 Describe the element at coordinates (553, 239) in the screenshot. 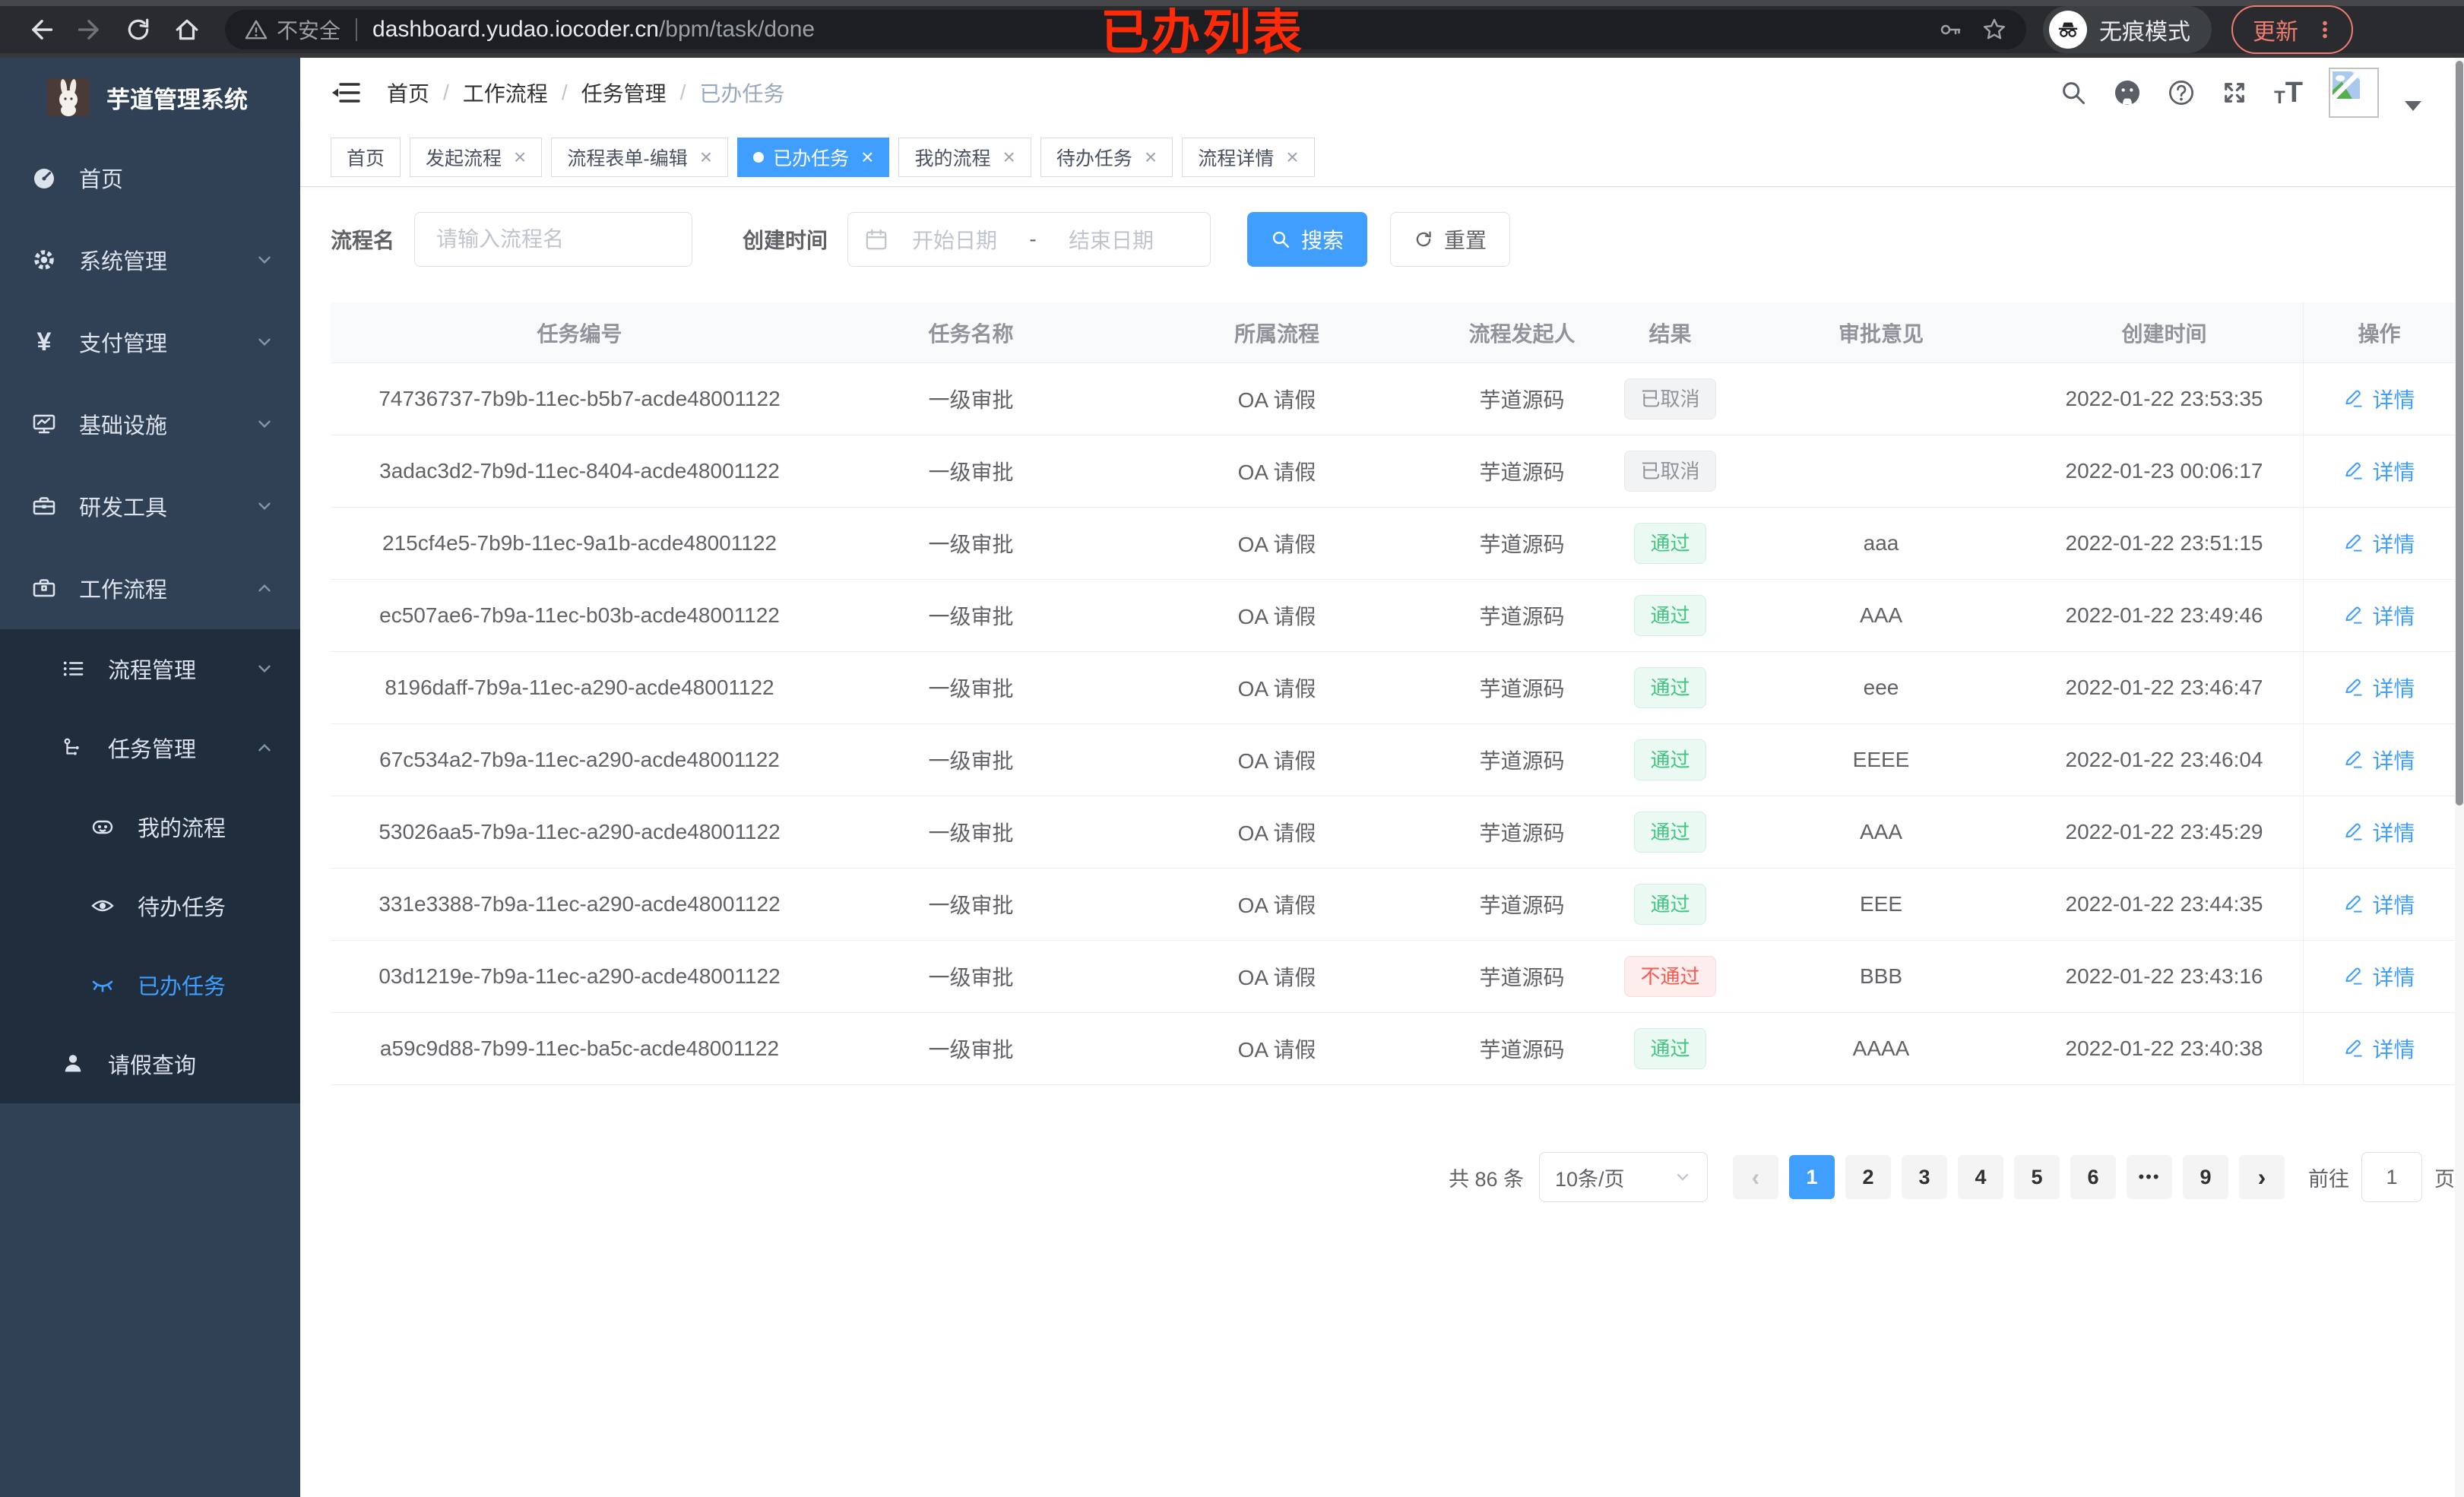

I see `process-name-input` at that location.